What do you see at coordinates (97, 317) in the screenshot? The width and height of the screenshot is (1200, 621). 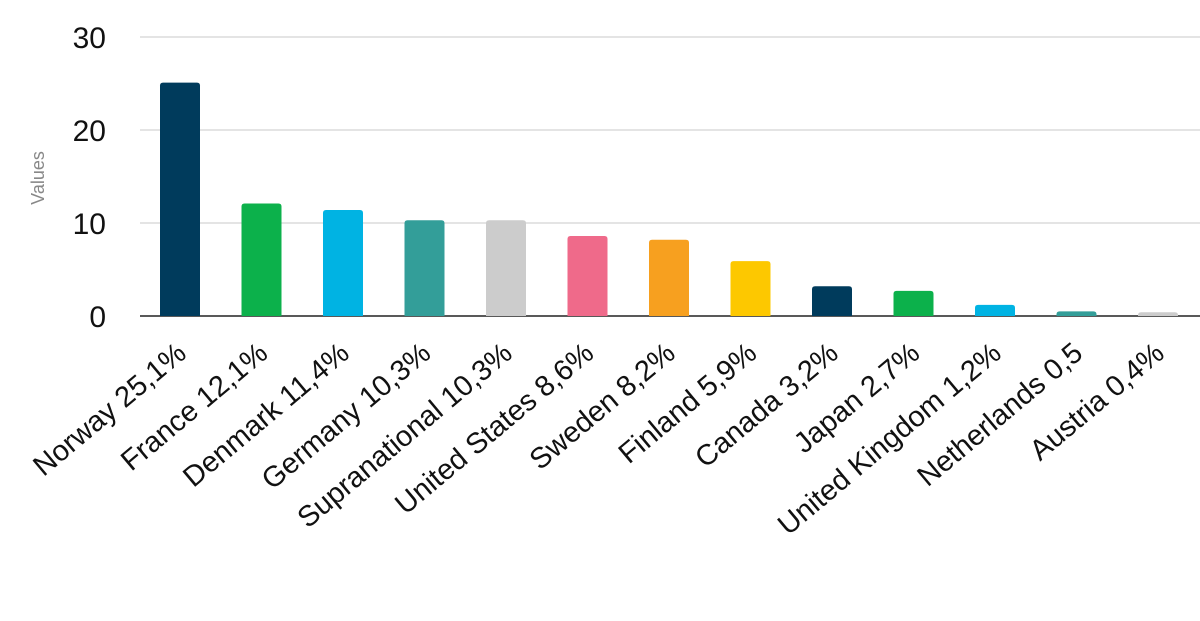 I see `y-tick-label: 0` at bounding box center [97, 317].